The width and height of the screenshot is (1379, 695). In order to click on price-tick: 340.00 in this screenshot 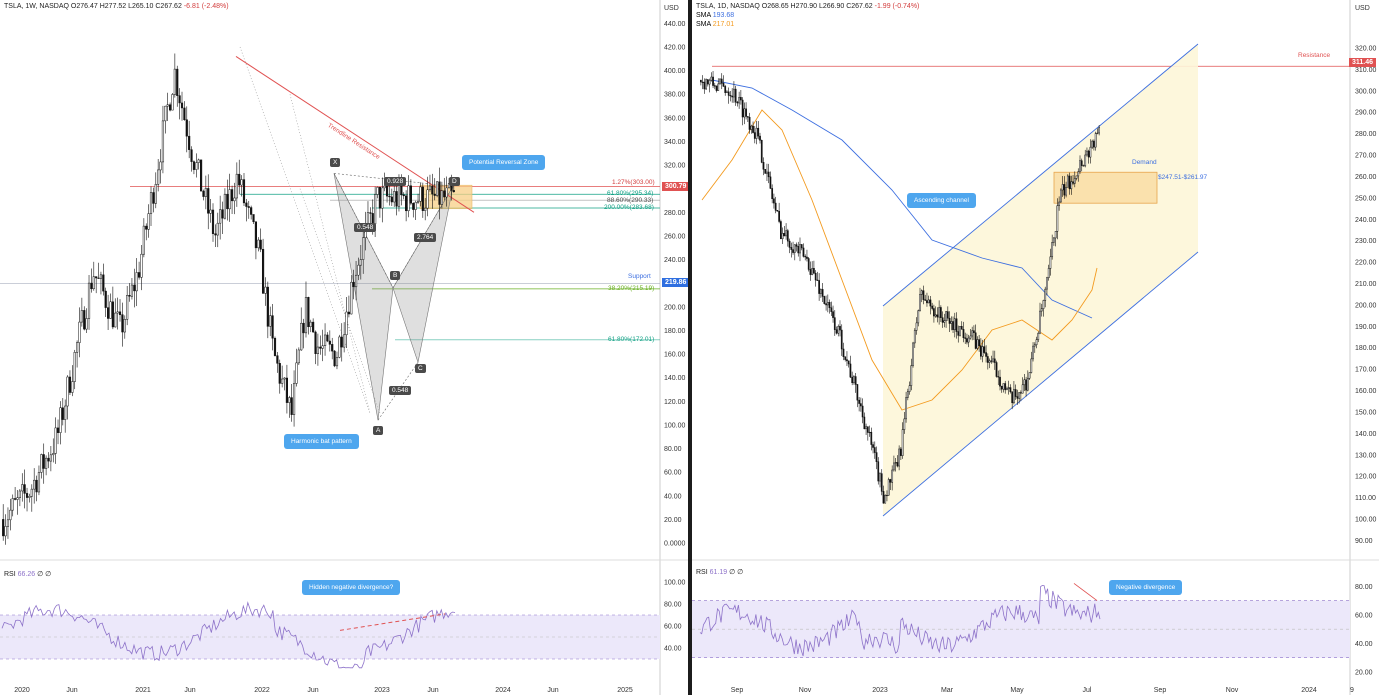, I will do `click(675, 142)`.